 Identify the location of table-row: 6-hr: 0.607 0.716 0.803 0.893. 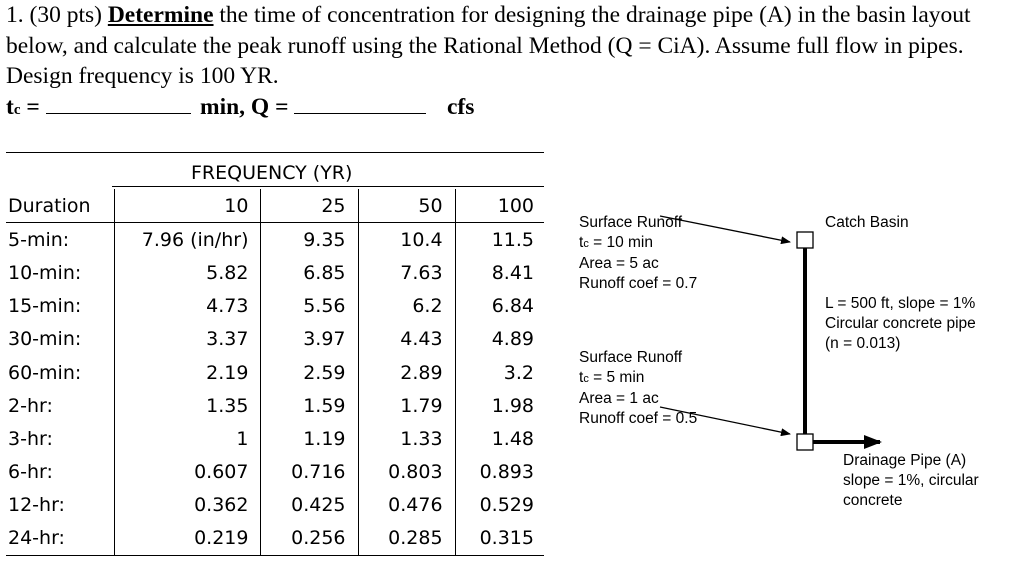
(275, 472).